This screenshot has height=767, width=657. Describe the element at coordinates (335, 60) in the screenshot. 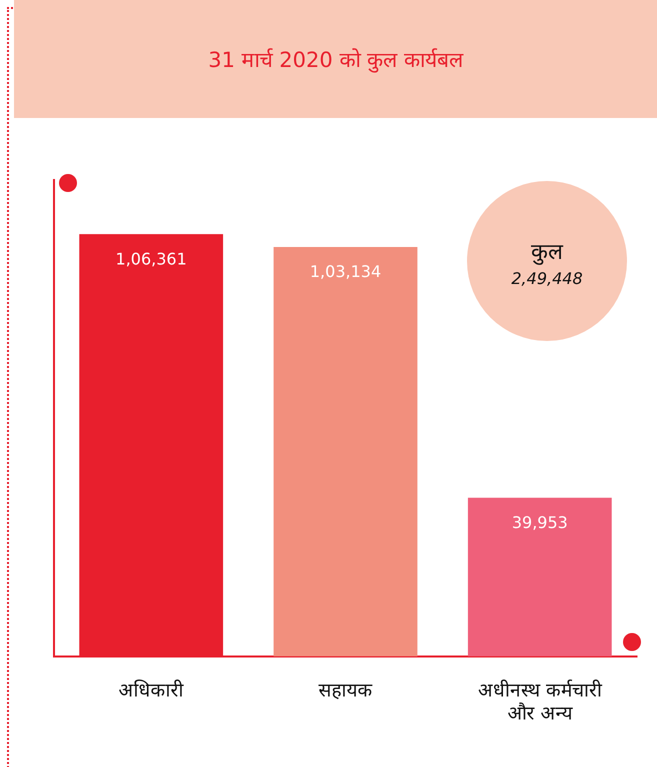

I see `chart-title: 31 मार्च 2020 को कुल कार्यबल` at that location.